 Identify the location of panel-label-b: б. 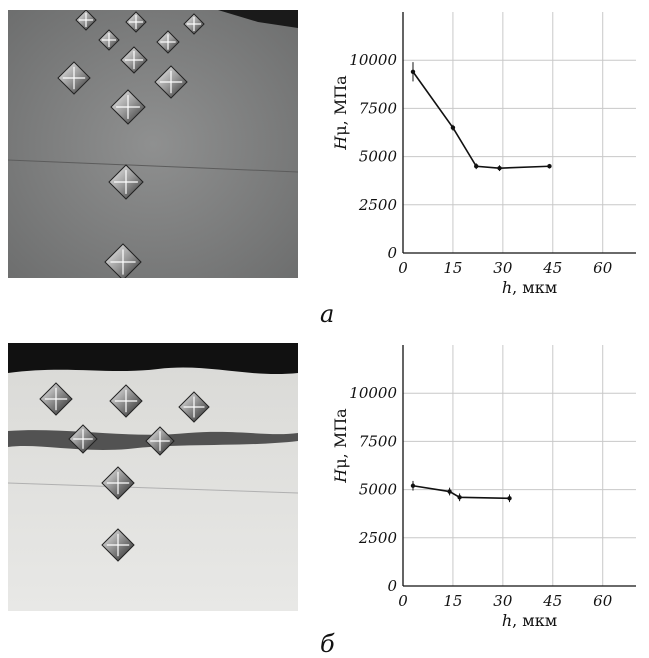
(327, 644).